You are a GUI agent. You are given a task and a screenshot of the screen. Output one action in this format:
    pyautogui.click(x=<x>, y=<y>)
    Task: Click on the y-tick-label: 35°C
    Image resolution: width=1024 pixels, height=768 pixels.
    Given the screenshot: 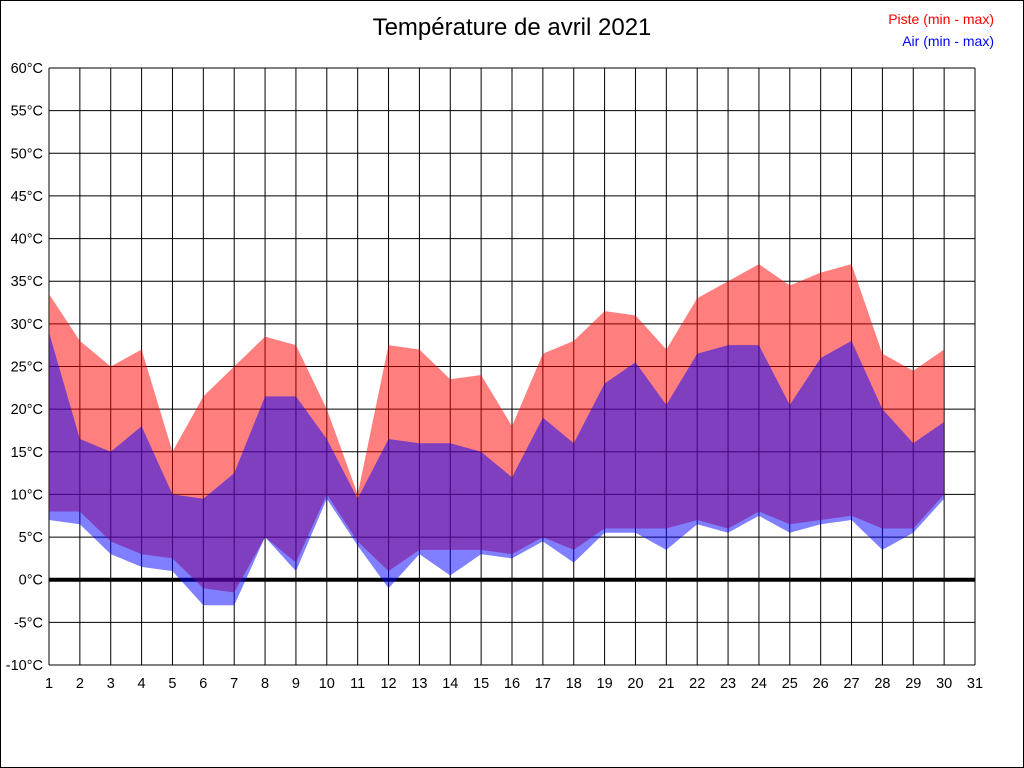 What is the action you would take?
    pyautogui.click(x=27, y=282)
    